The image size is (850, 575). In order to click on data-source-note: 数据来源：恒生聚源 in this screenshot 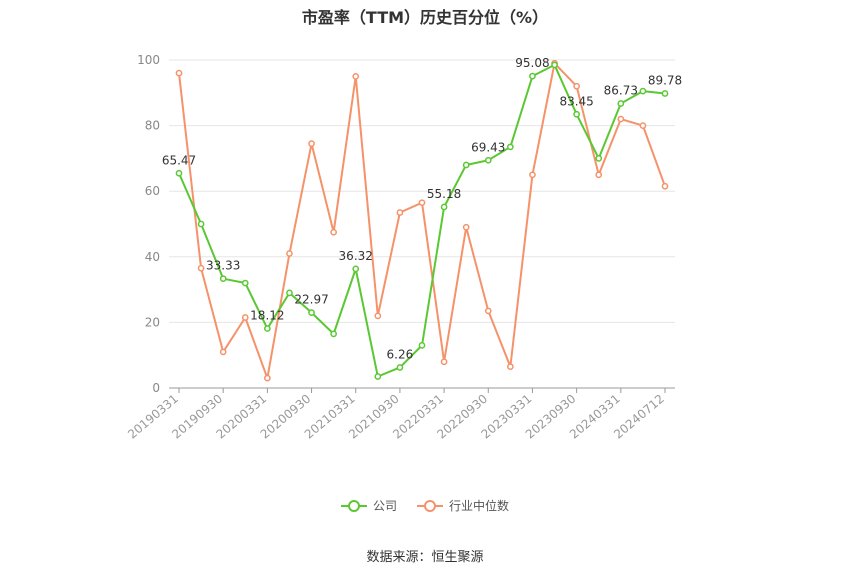, I will do `click(425, 557)`.